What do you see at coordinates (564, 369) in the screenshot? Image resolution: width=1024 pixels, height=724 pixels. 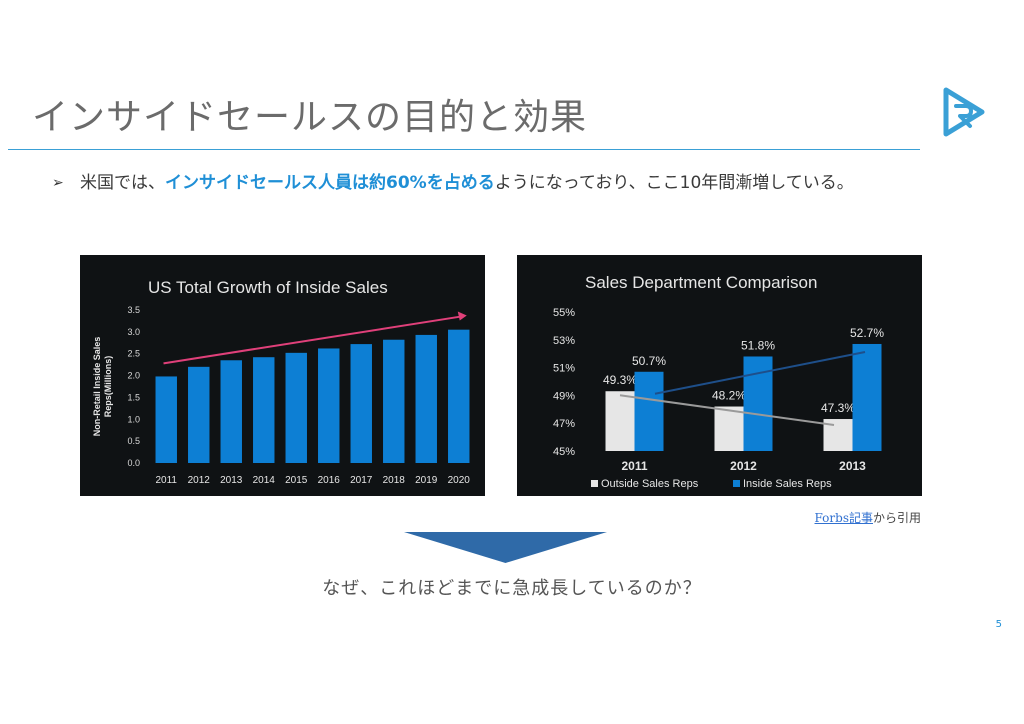 I see `y-tick-label: 51%` at bounding box center [564, 369].